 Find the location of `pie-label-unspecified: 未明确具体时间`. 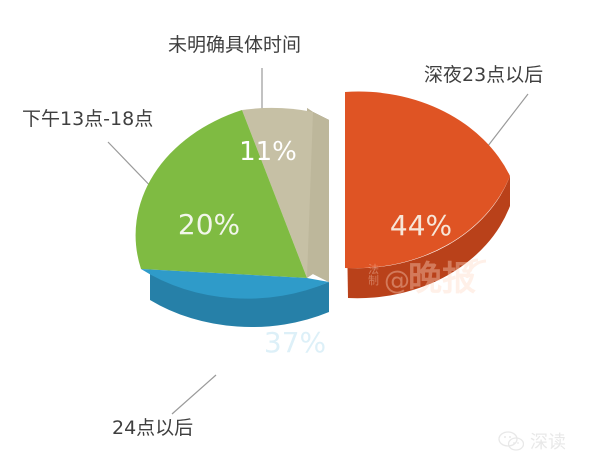

pie-label-unspecified: 未明确具体时间 is located at coordinates (235, 45).